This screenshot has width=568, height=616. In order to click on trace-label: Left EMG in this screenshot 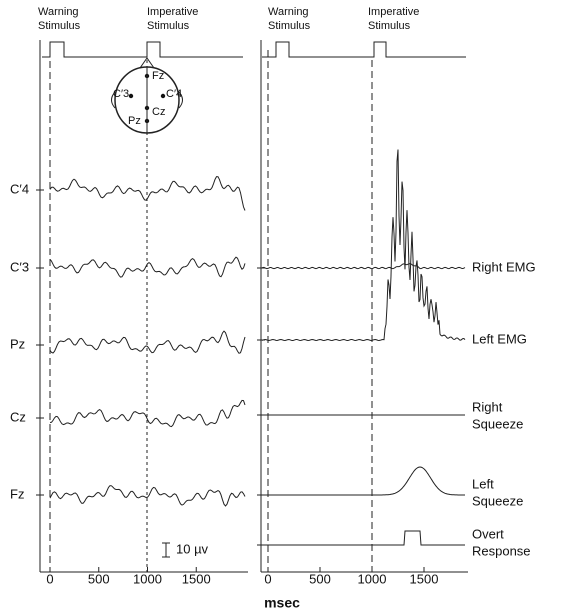, I will do `click(499, 338)`.